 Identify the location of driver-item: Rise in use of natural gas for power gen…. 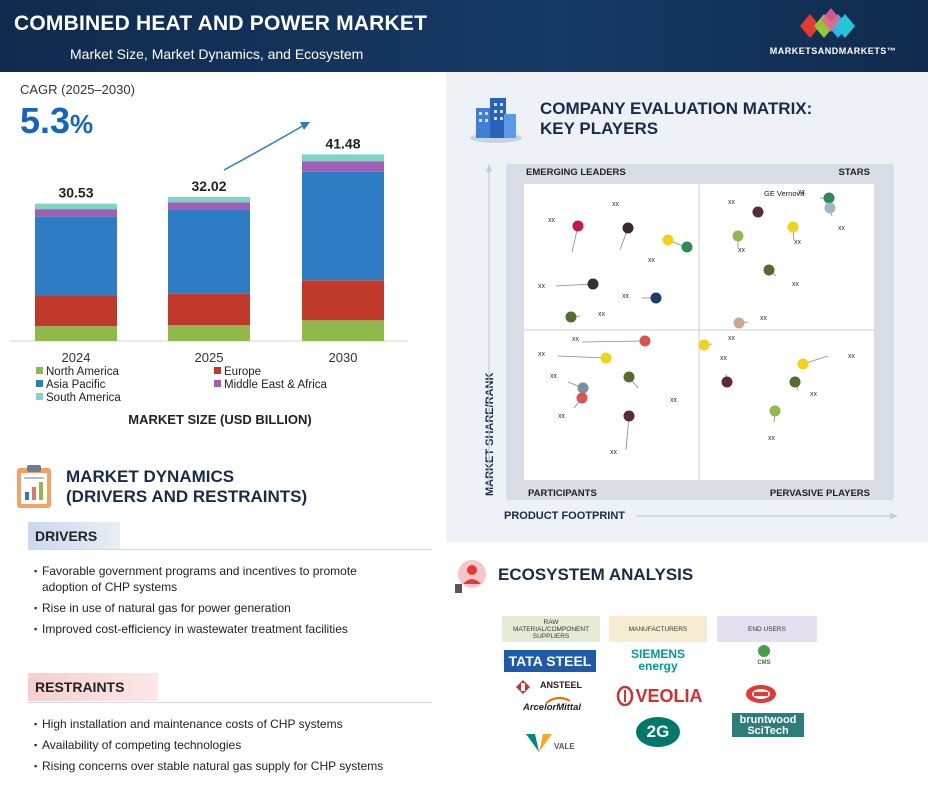
(219, 608).